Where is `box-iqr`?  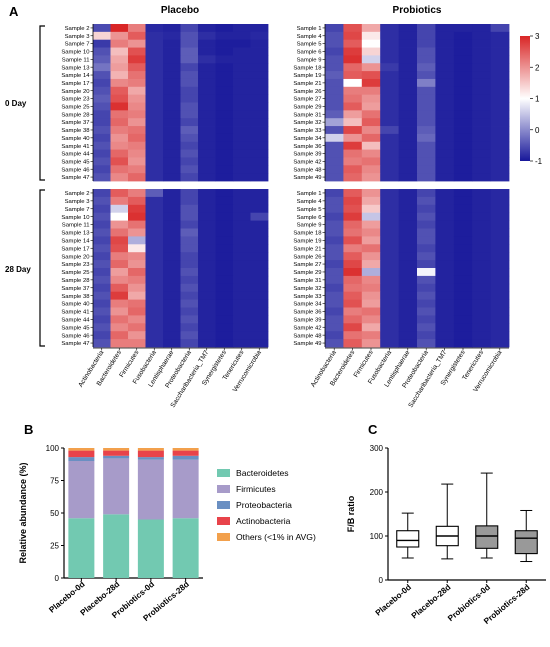 box-iqr is located at coordinates (526, 542).